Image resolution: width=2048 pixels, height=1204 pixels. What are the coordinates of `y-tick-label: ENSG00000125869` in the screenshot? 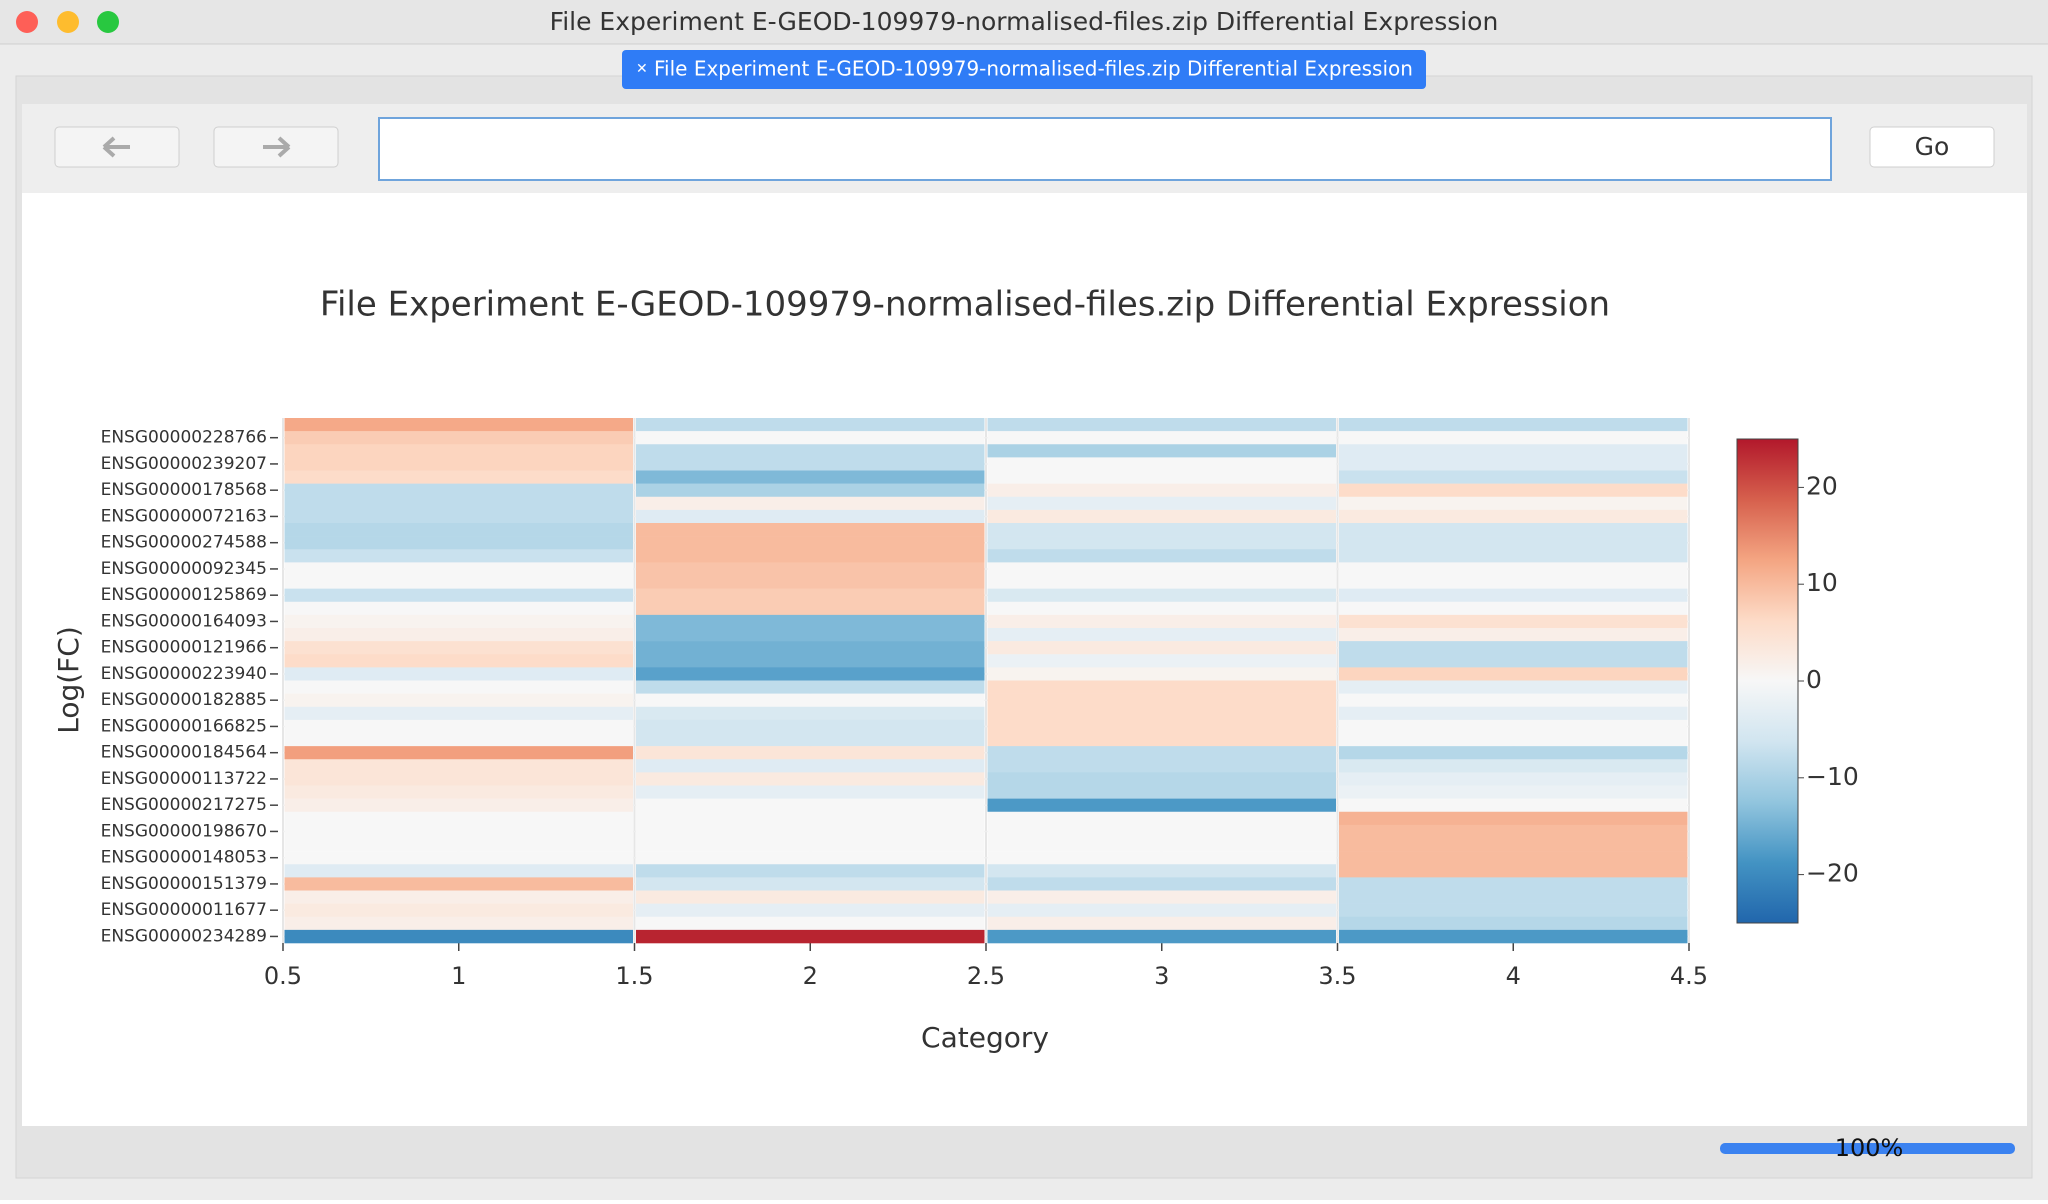 It's located at (184, 595).